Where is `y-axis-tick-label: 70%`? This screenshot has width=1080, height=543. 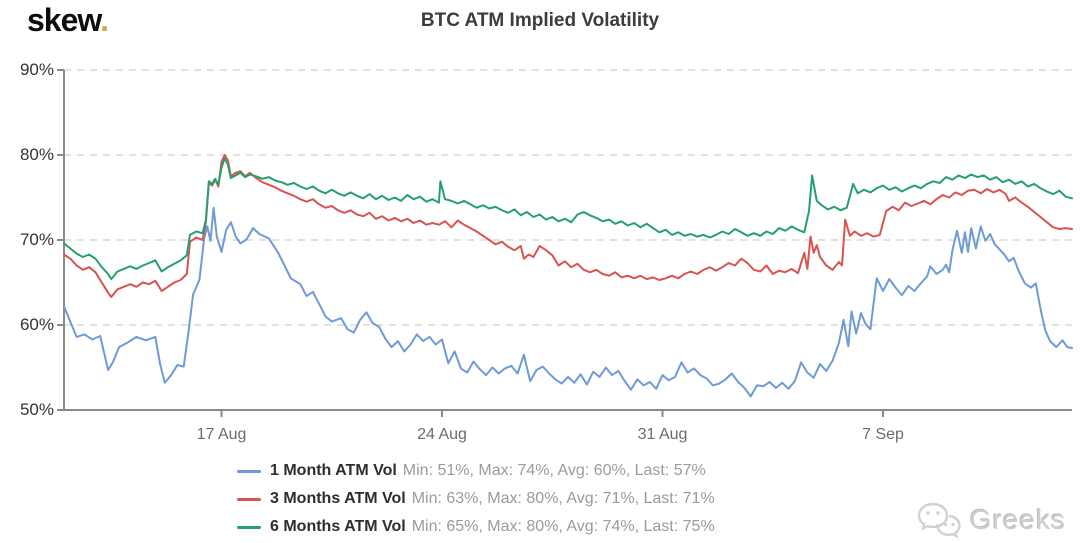
y-axis-tick-label: 70% is located at coordinates (36, 239).